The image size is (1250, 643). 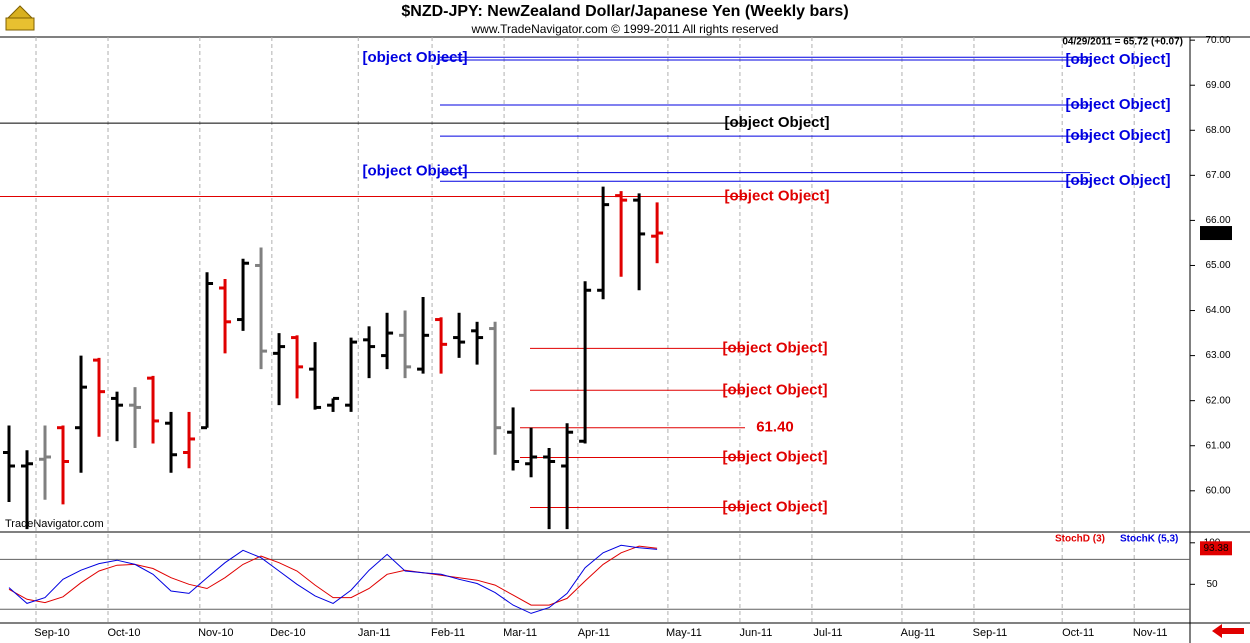 What do you see at coordinates (918, 633) in the screenshot?
I see `x-tick-label: Aug-11` at bounding box center [918, 633].